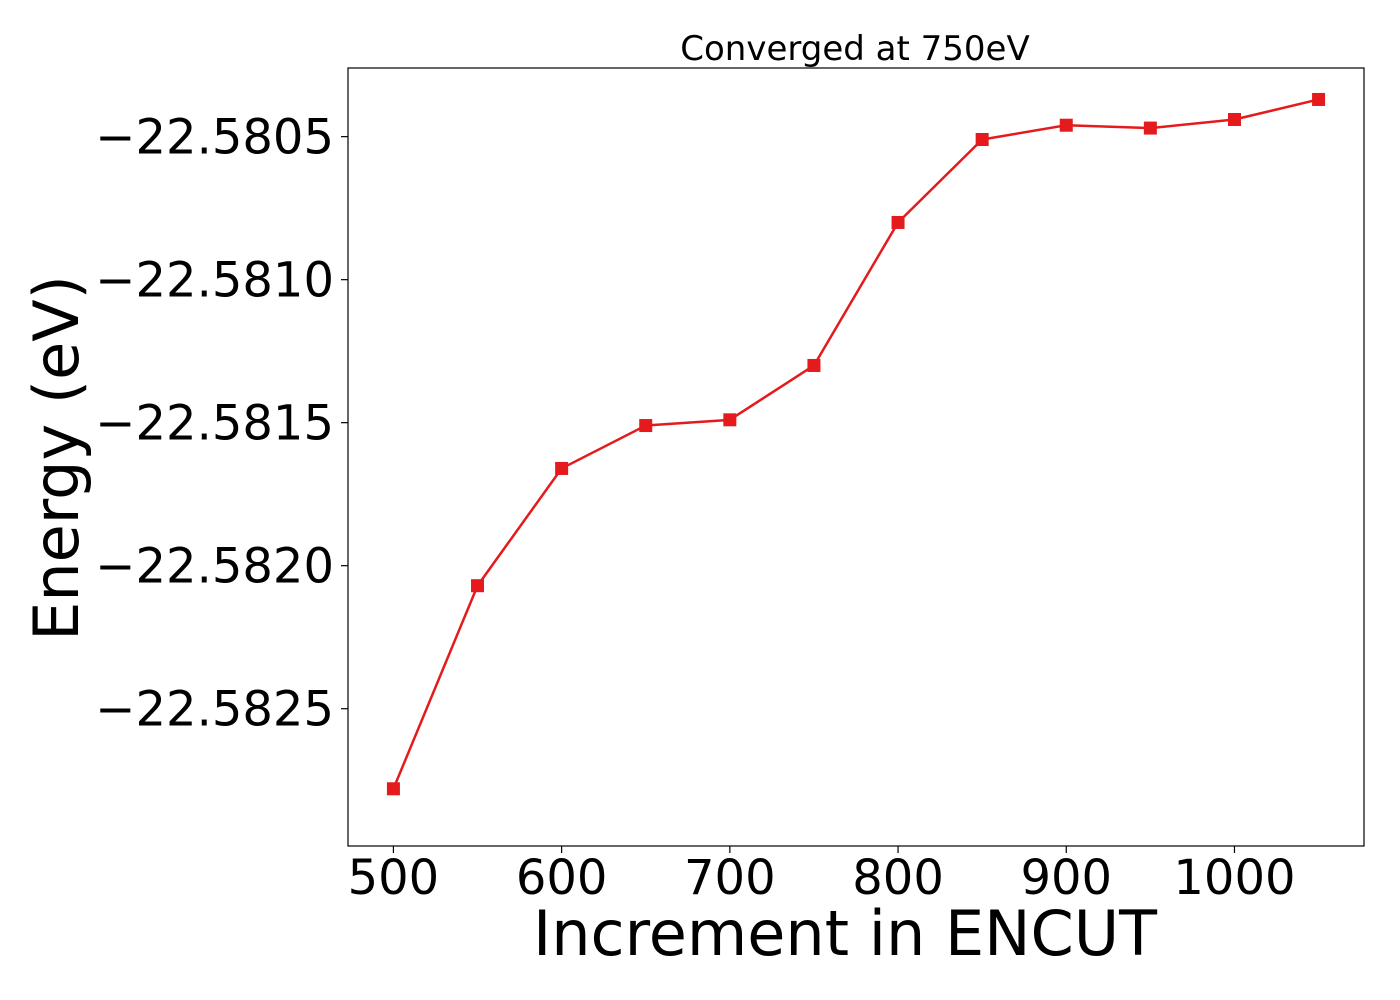  What do you see at coordinates (214, 138) in the screenshot?
I see `y-tick-label: −22.5805` at bounding box center [214, 138].